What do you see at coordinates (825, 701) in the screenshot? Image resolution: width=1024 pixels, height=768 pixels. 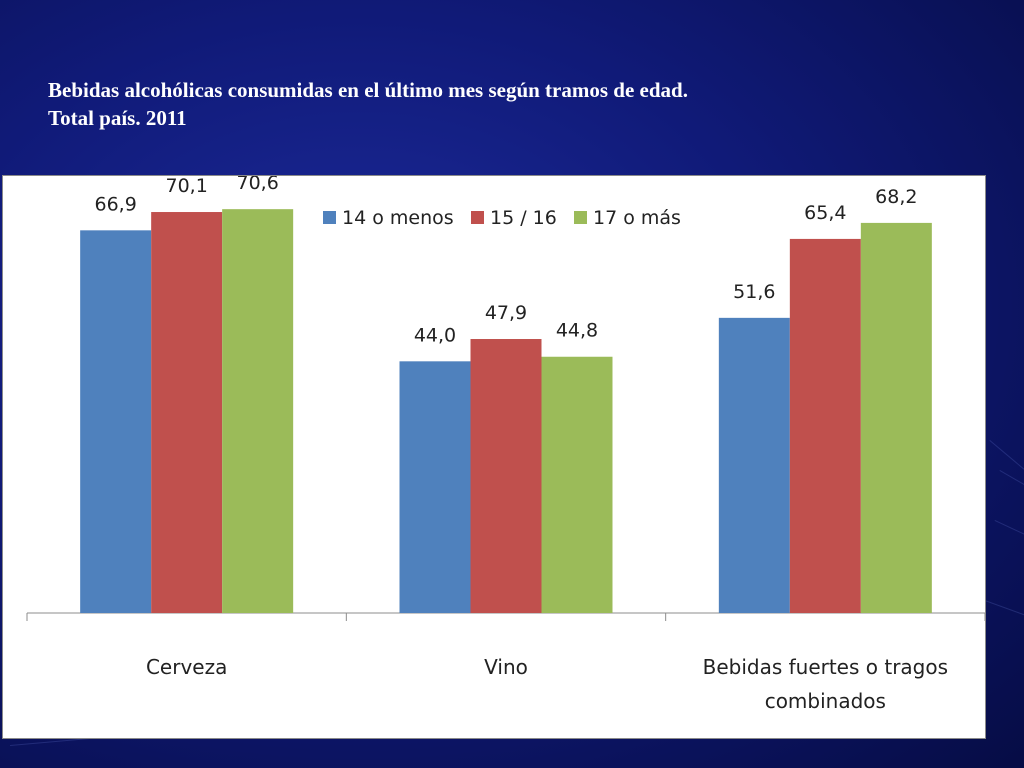 I see `category-label: combinados` at bounding box center [825, 701].